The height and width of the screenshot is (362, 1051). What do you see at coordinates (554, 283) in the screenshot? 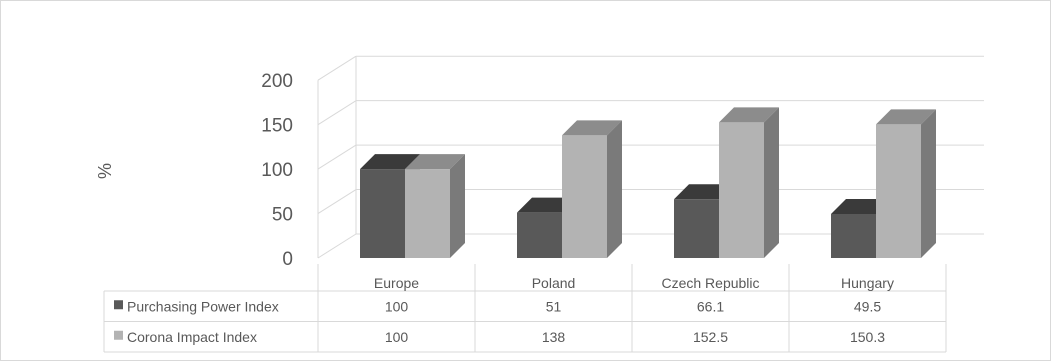
I see `x-tick-label: Poland` at bounding box center [554, 283].